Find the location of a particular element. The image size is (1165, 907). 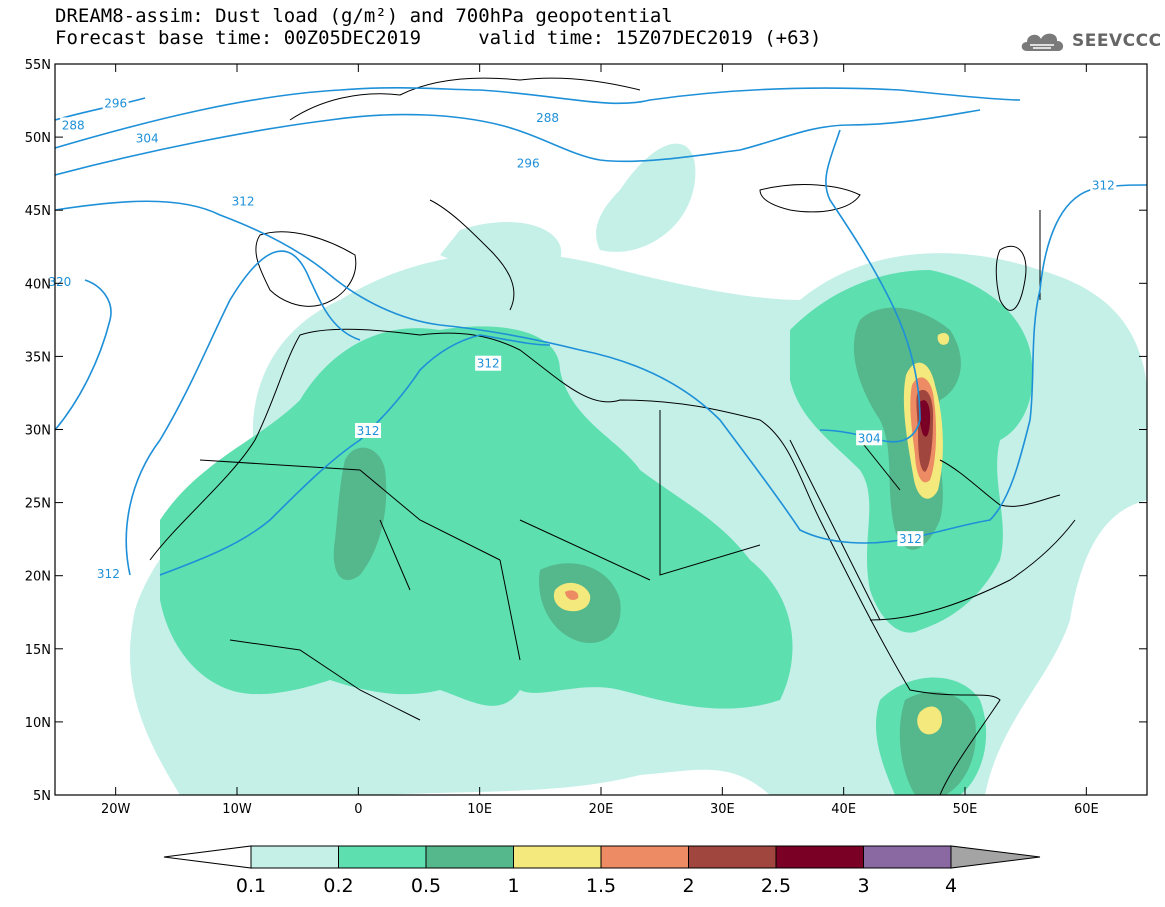

x-tick-label: 10E is located at coordinates (479, 809).